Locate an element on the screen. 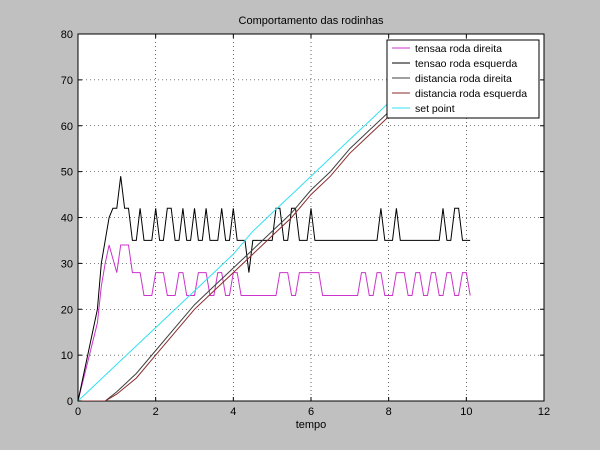 The height and width of the screenshot is (450, 600). legend-box is located at coordinates (463, 79).